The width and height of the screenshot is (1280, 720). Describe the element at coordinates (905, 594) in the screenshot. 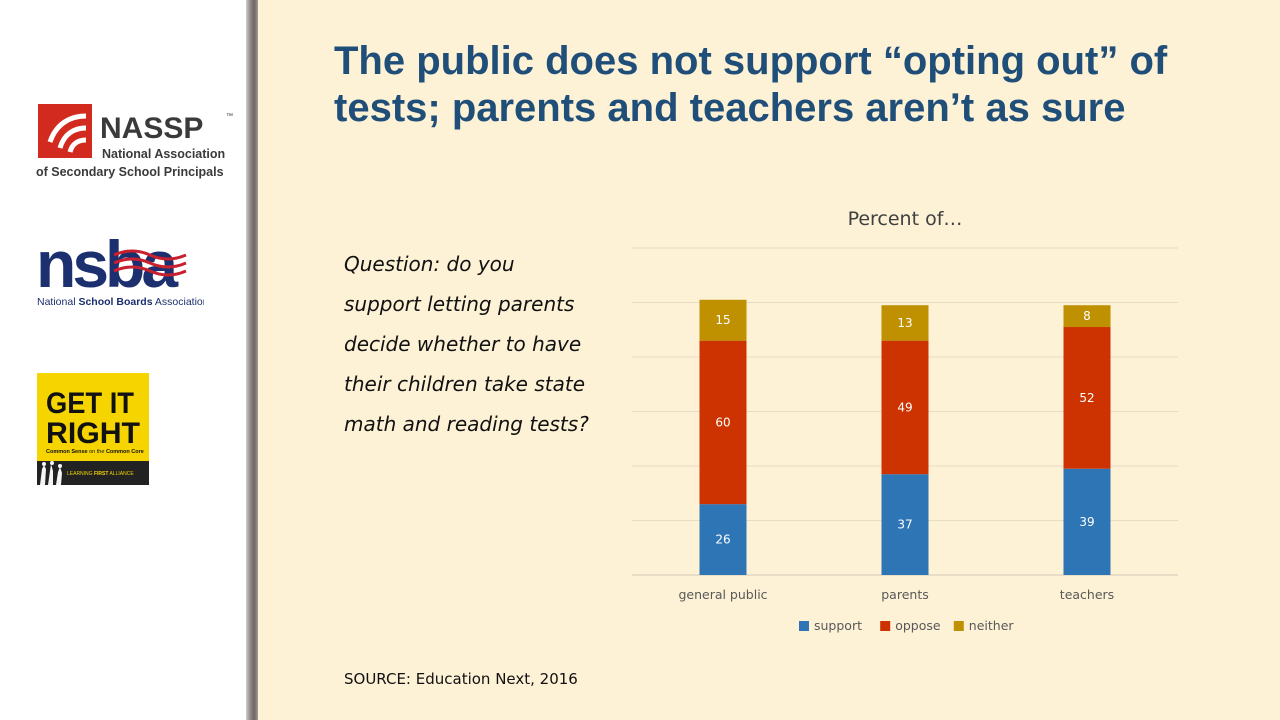

I see `category-label: parents` at that location.